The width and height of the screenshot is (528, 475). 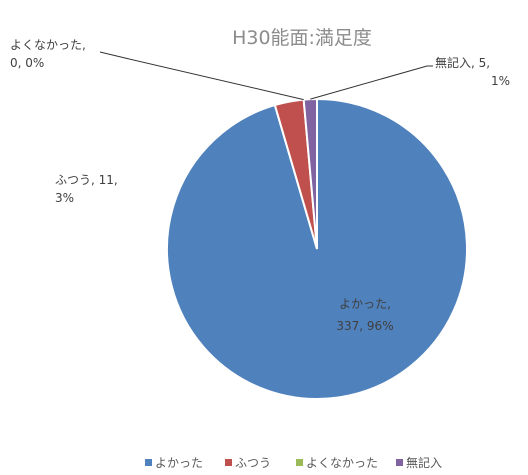 I want to click on legend-label-0: よかった, so click(x=179, y=463).